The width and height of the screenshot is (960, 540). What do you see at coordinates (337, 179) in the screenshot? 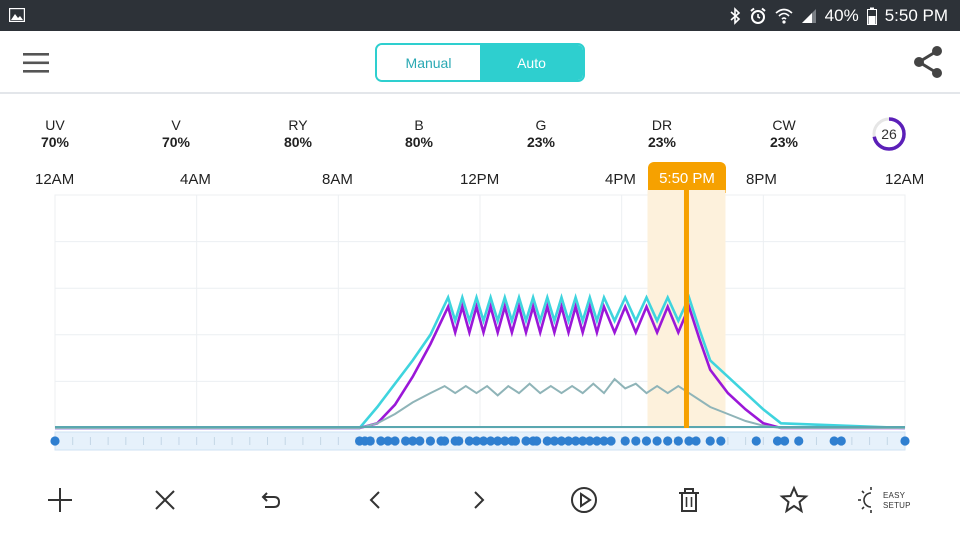
I see `time-label: 8AM` at bounding box center [337, 179].